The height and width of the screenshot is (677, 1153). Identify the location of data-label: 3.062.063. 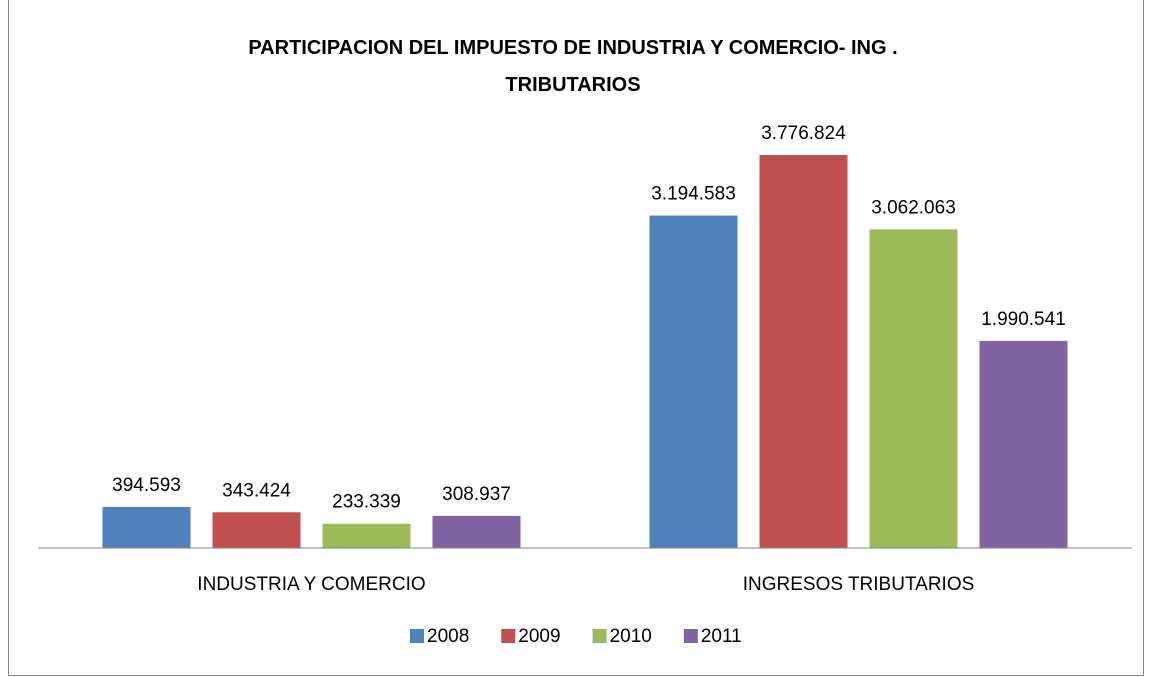
(913, 207).